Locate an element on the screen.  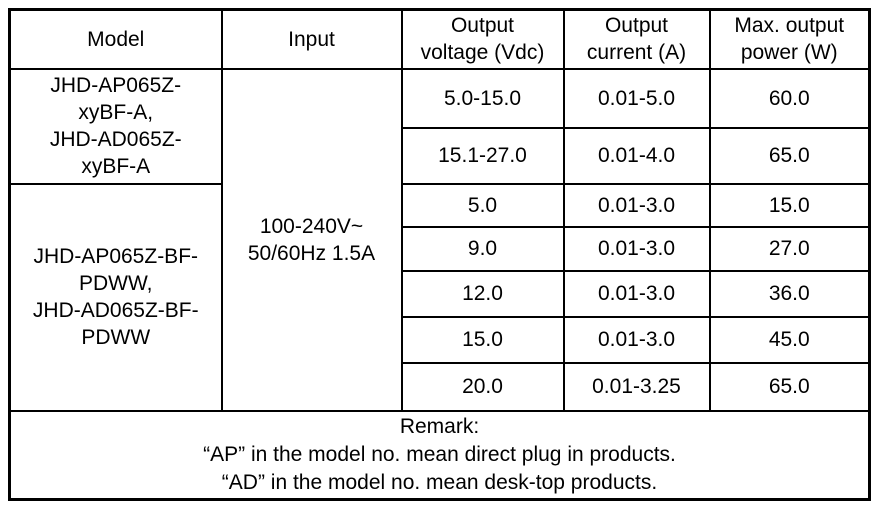
table-row: 15.1-27.0 0.01-4.0 65.0 is located at coordinates (440, 155).